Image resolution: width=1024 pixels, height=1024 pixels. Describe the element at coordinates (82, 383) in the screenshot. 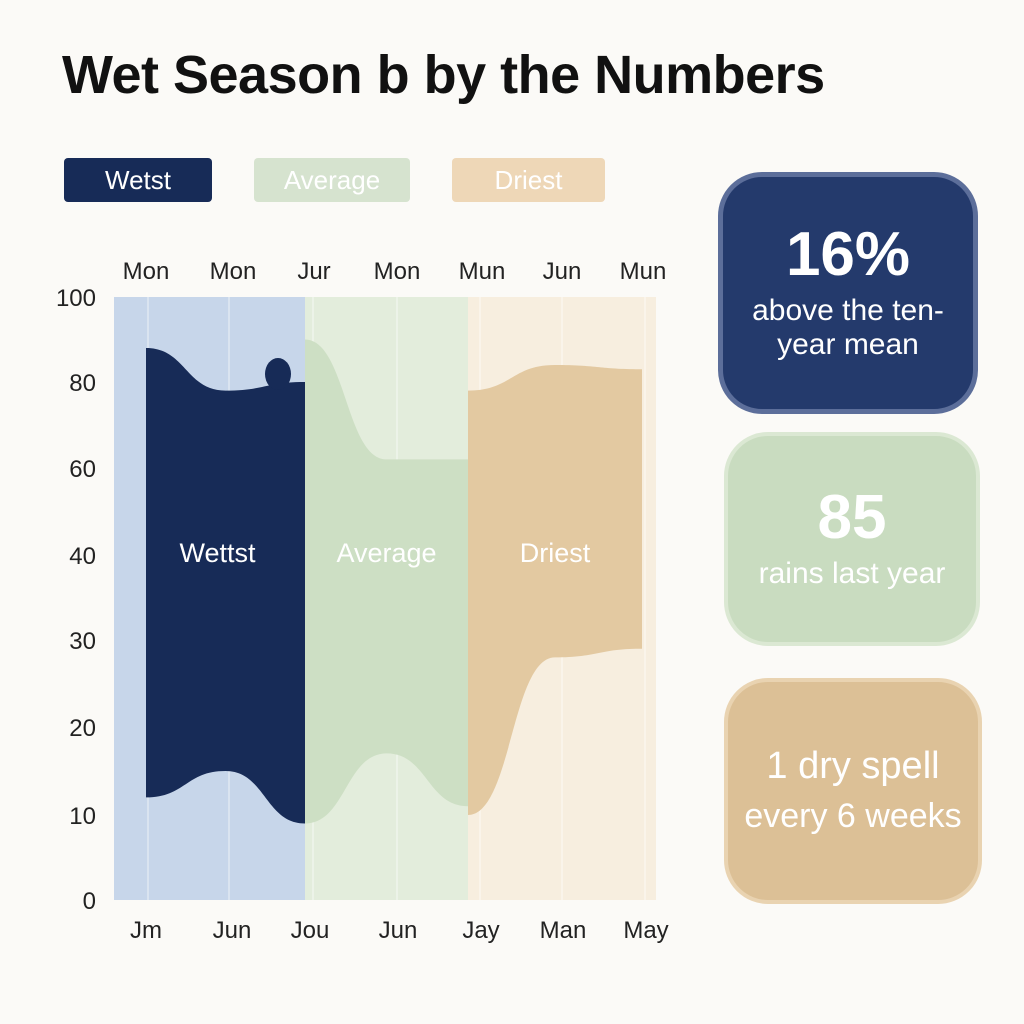

I see `y-tick-label: 80` at that location.